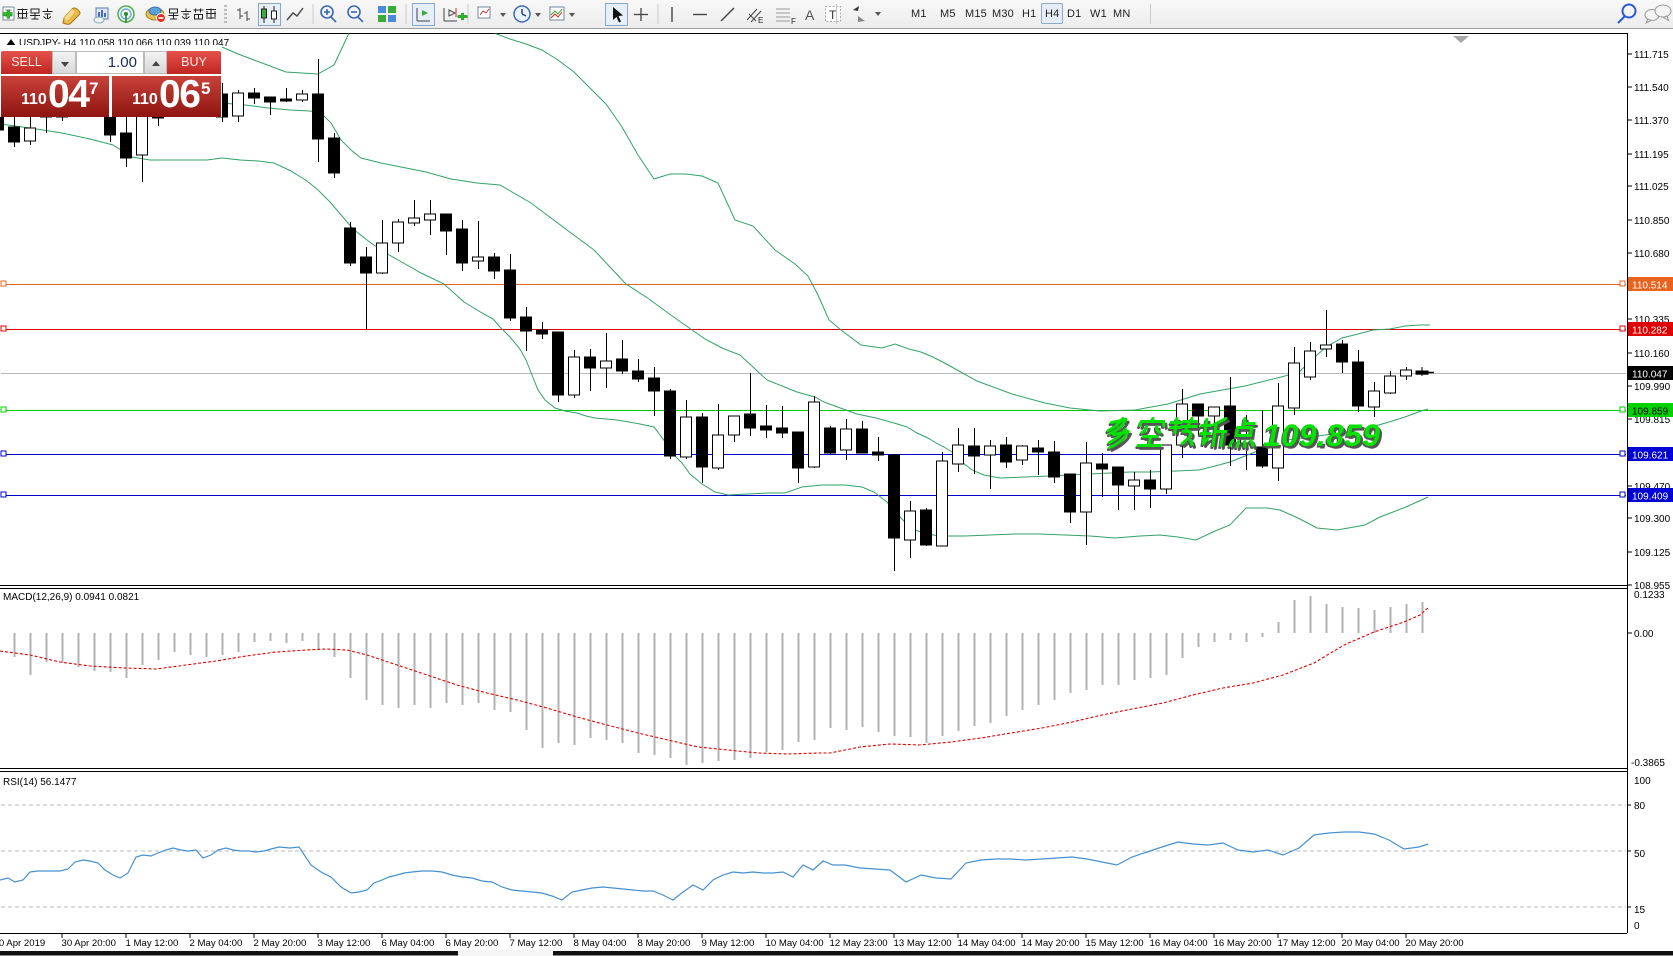 The width and height of the screenshot is (1673, 956). I want to click on svg-text: 17 May 12:00, so click(1307, 943).